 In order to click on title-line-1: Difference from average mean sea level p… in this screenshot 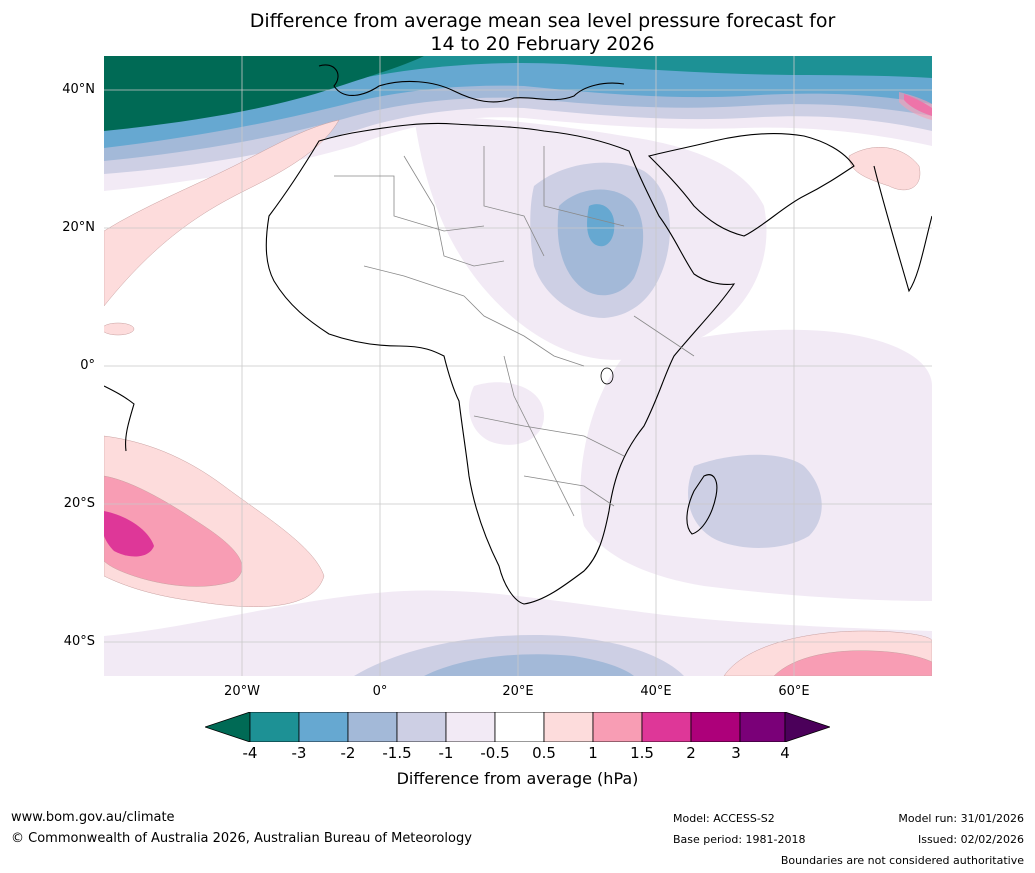, I will do `click(542, 21)`.